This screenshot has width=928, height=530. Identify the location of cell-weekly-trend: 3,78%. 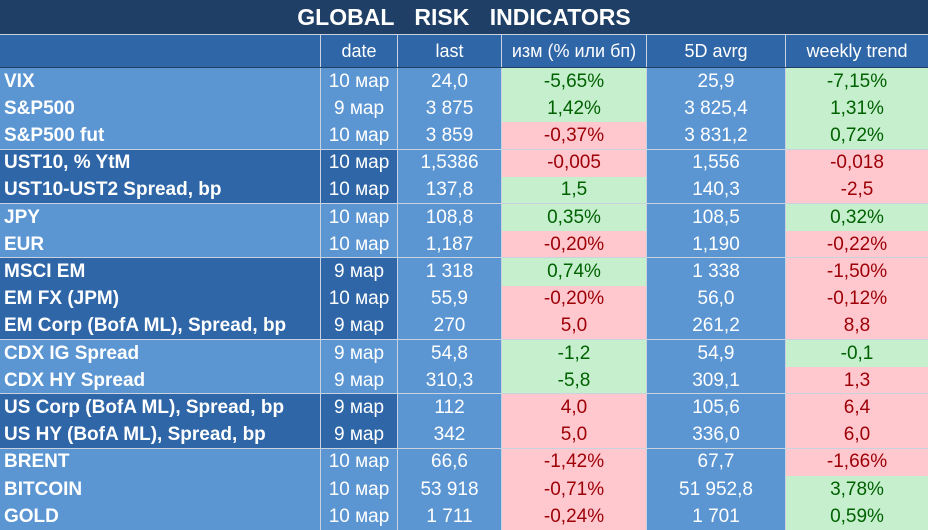
(857, 490).